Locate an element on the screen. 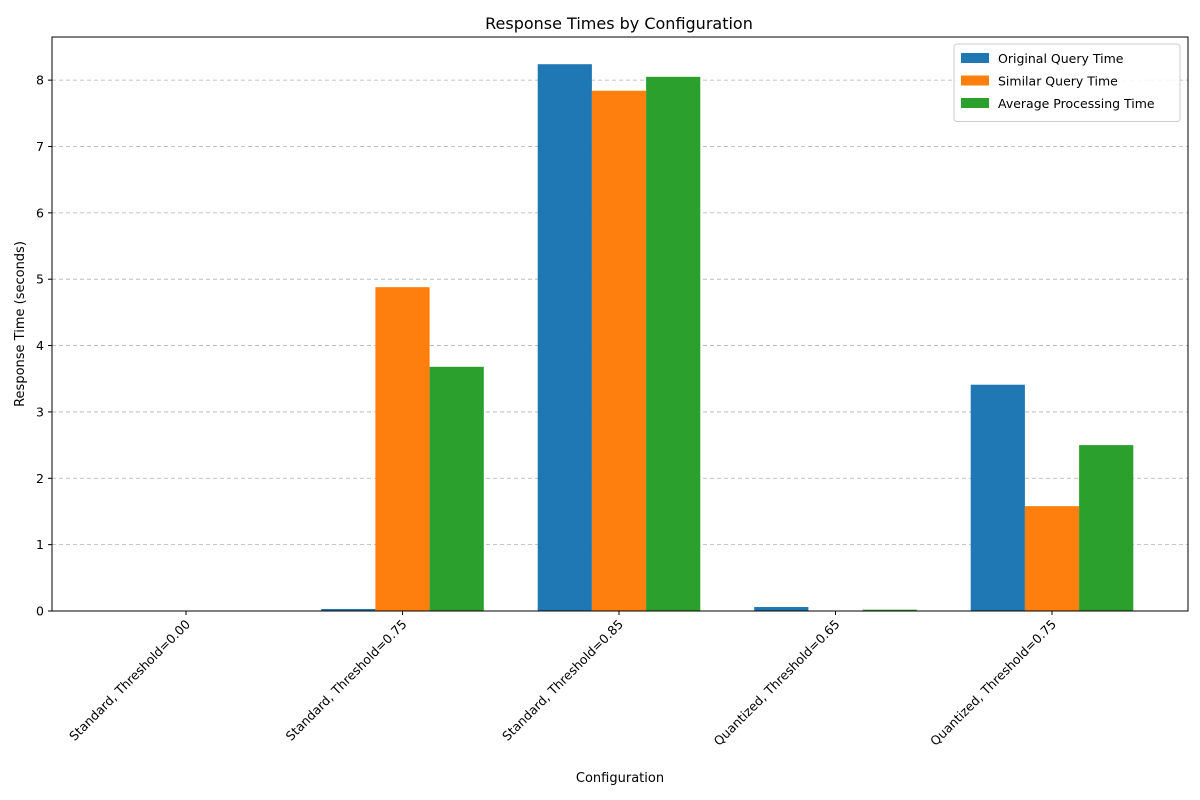  legend-label-3: Average Processing Time is located at coordinates (1076, 103).